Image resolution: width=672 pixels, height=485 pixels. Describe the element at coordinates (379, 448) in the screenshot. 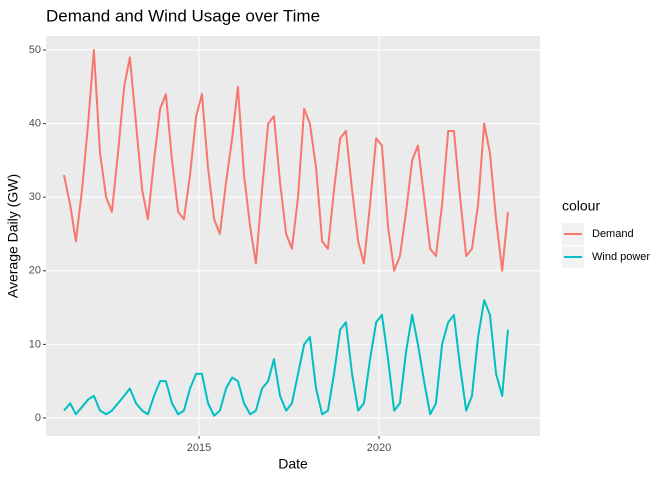

I see `x-tick-label: 2020` at that location.